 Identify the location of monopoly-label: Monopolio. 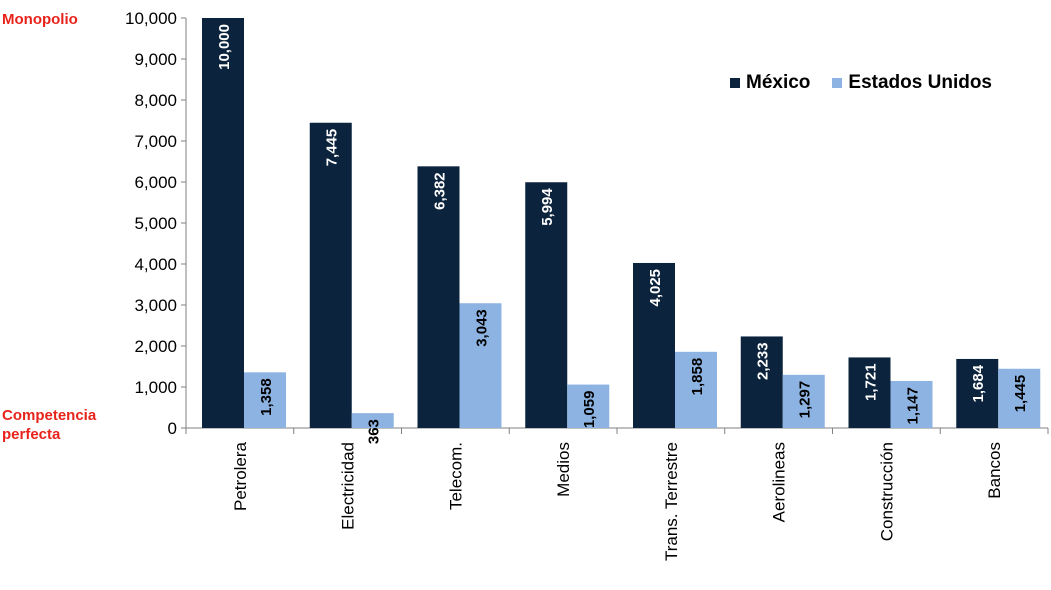
(40, 19).